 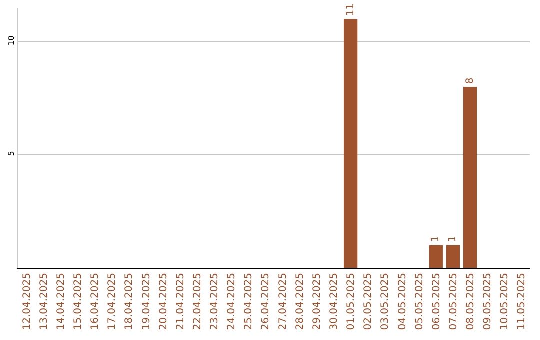 What do you see at coordinates (334, 301) in the screenshot?
I see `x-tick-label: 30.04.2025` at bounding box center [334, 301].